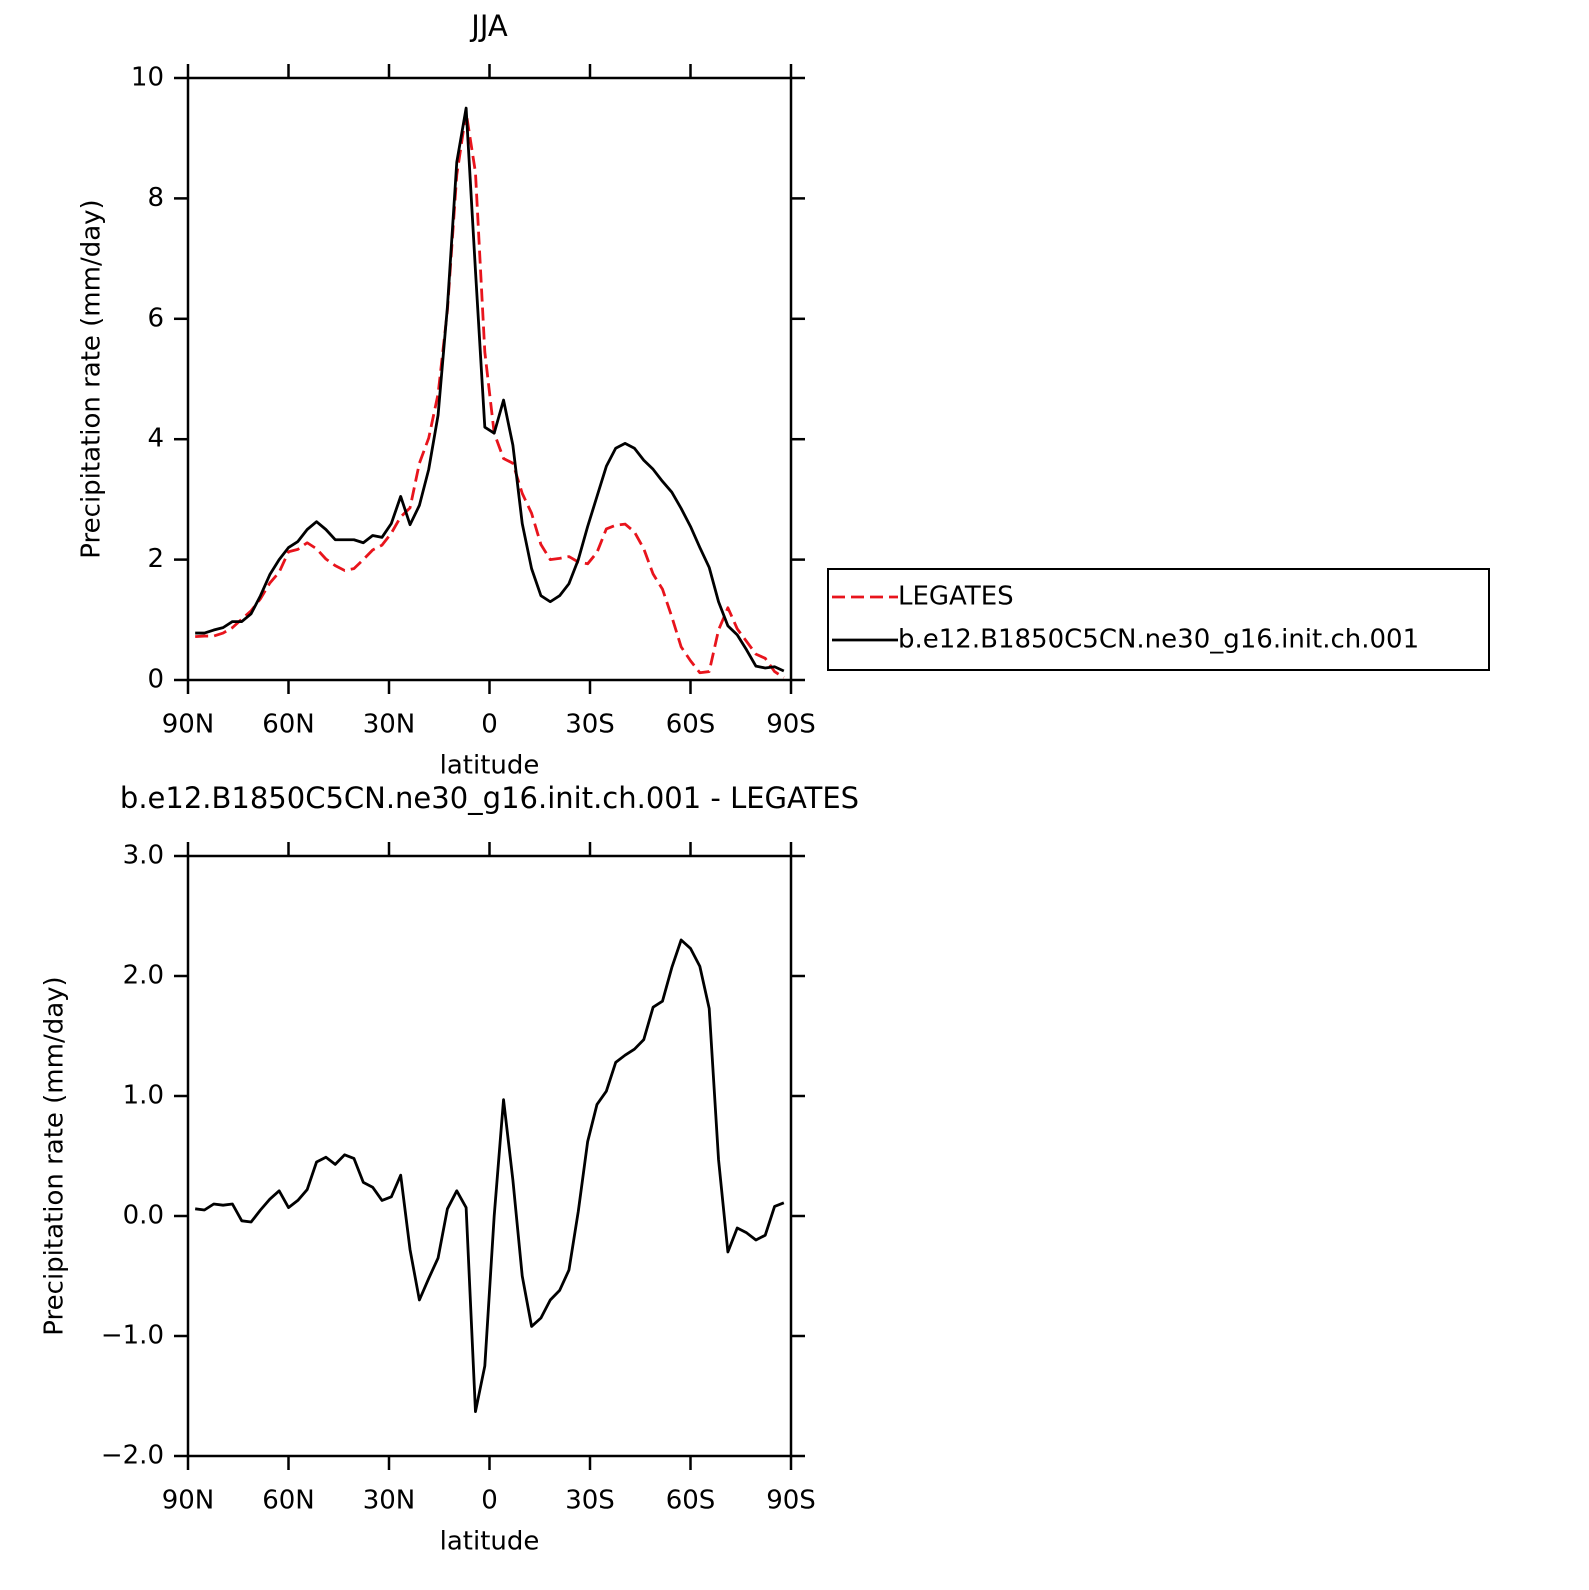 This screenshot has height=1590, width=1589. I want to click on legend-box, so click(1158, 619).